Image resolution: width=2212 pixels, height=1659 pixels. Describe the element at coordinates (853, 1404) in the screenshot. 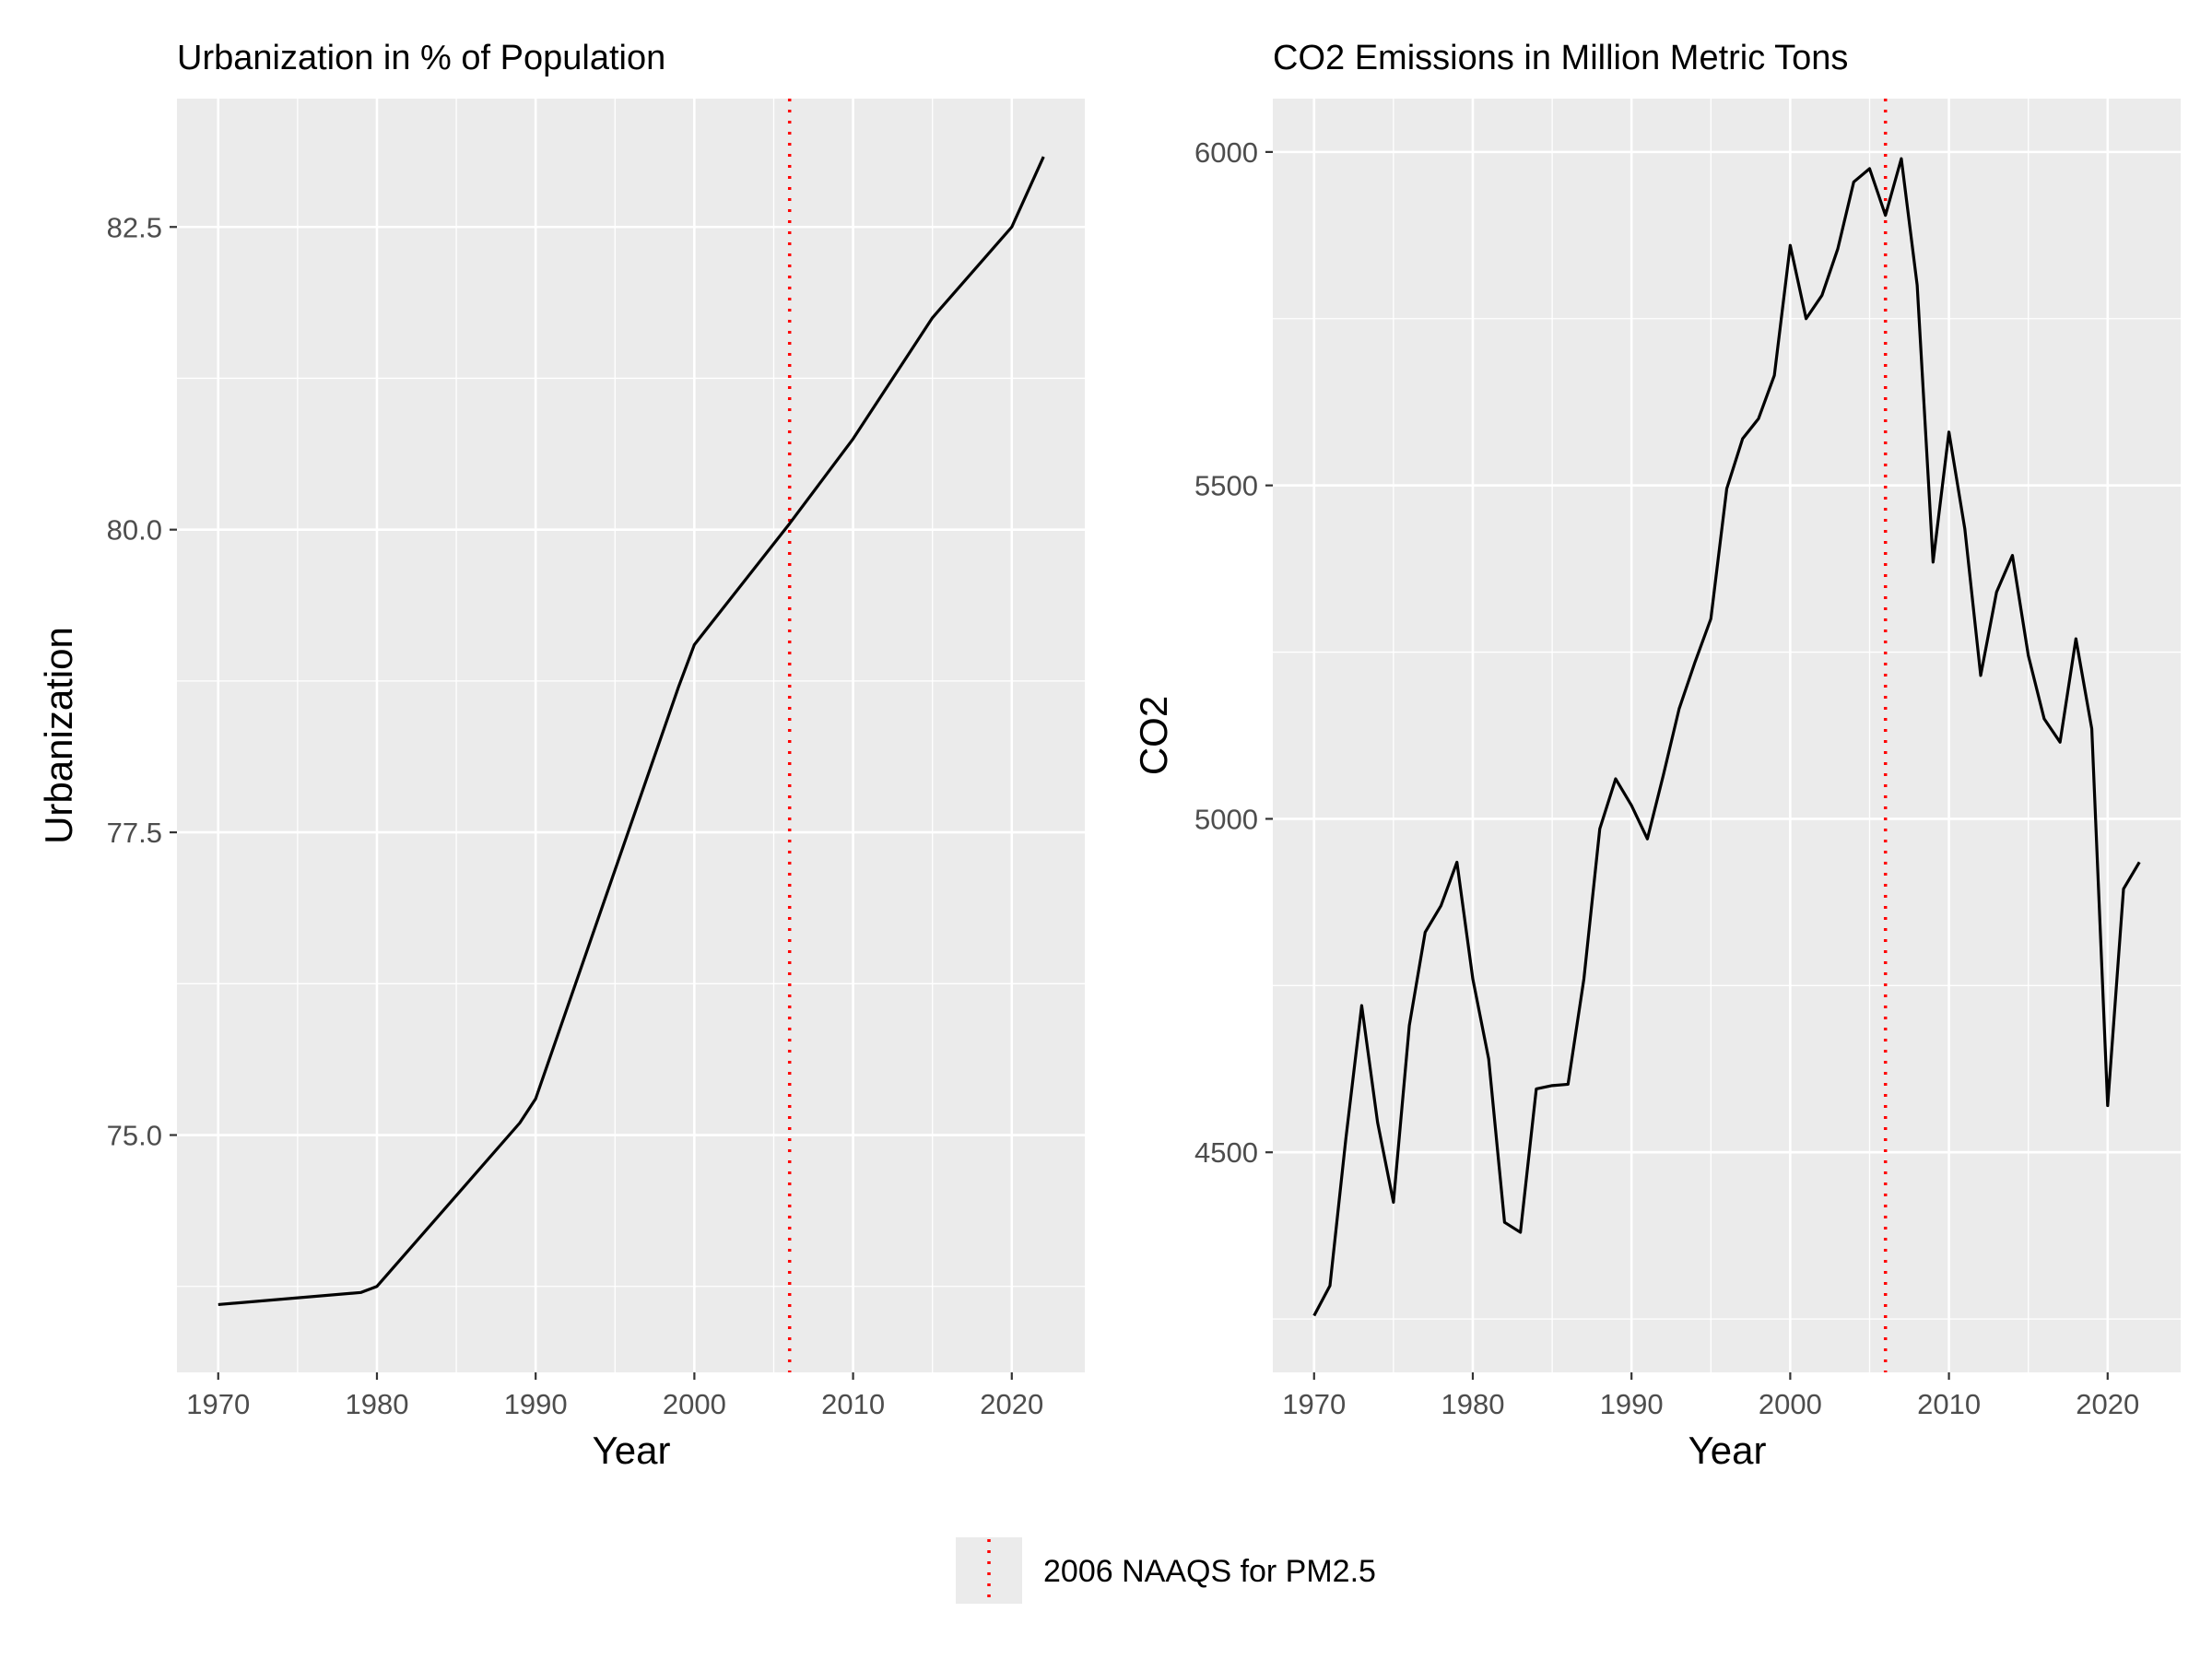

I see `urbanization-x-tick-label: 2010` at that location.